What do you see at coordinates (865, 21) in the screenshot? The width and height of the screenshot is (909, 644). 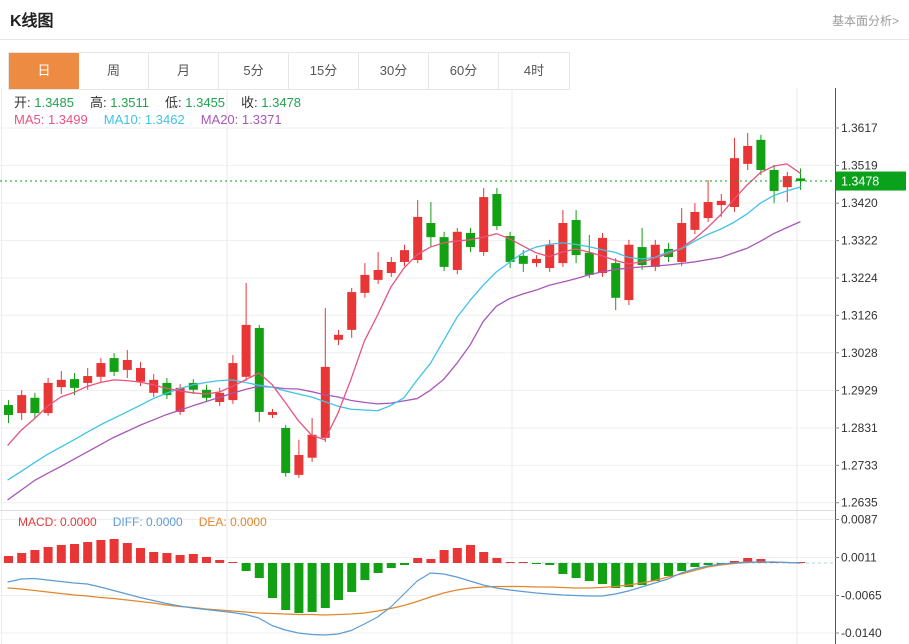 I see `fundamental-analysis-link: 基本面分析>` at bounding box center [865, 21].